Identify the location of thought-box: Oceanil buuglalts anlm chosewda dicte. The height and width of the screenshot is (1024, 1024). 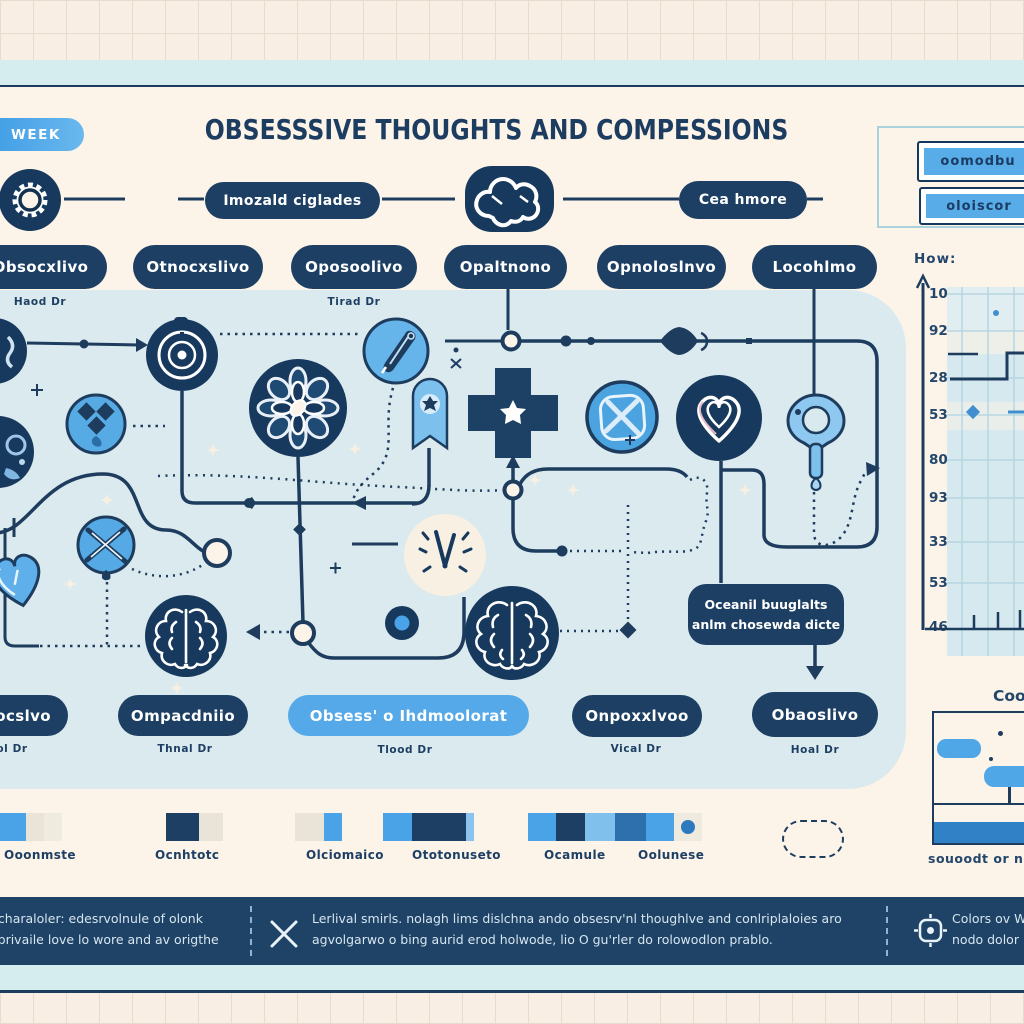
(766, 614).